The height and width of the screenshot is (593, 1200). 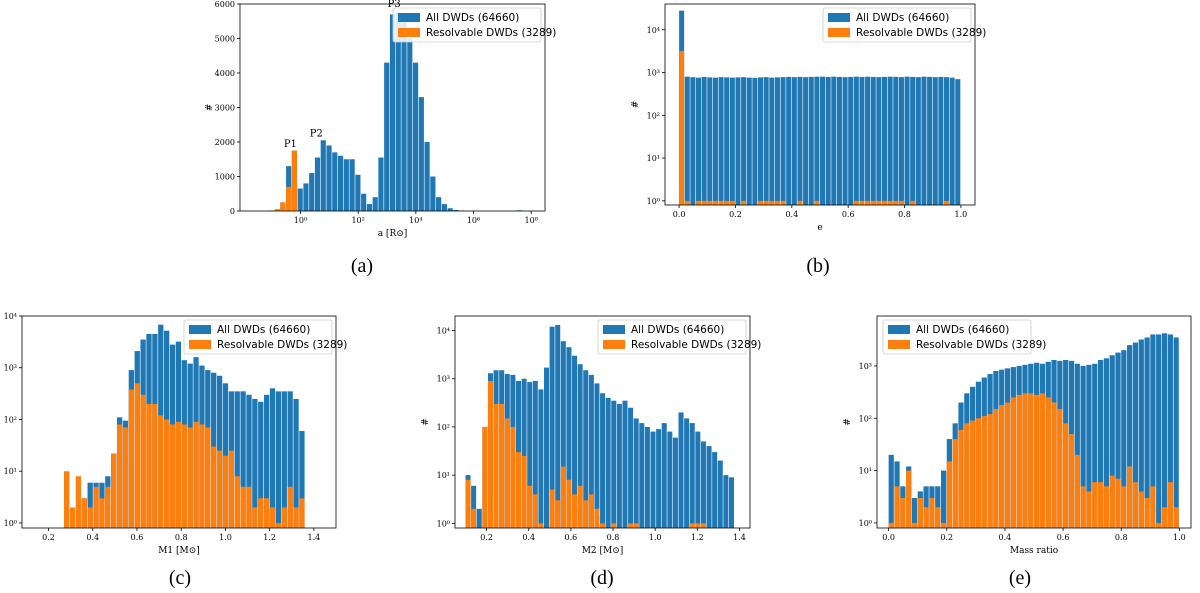 What do you see at coordinates (1005, 537) in the screenshot?
I see `x-tick-label-e-2: 0.4` at bounding box center [1005, 537].